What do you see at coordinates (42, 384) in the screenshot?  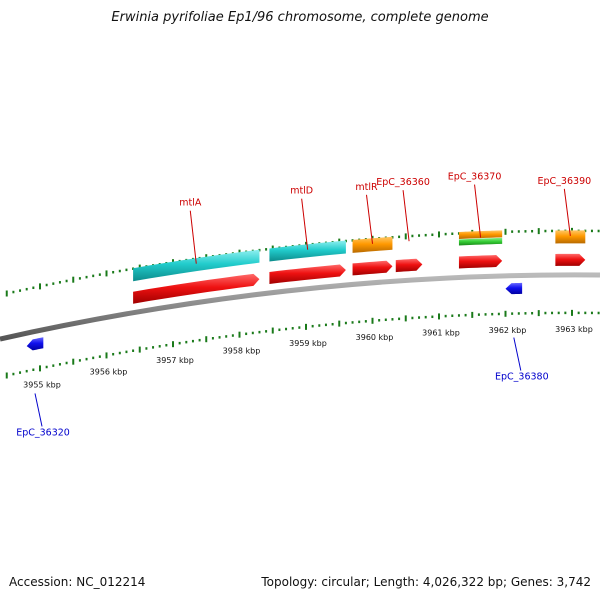 I see `tick-label: 3955 kbp` at bounding box center [42, 384].